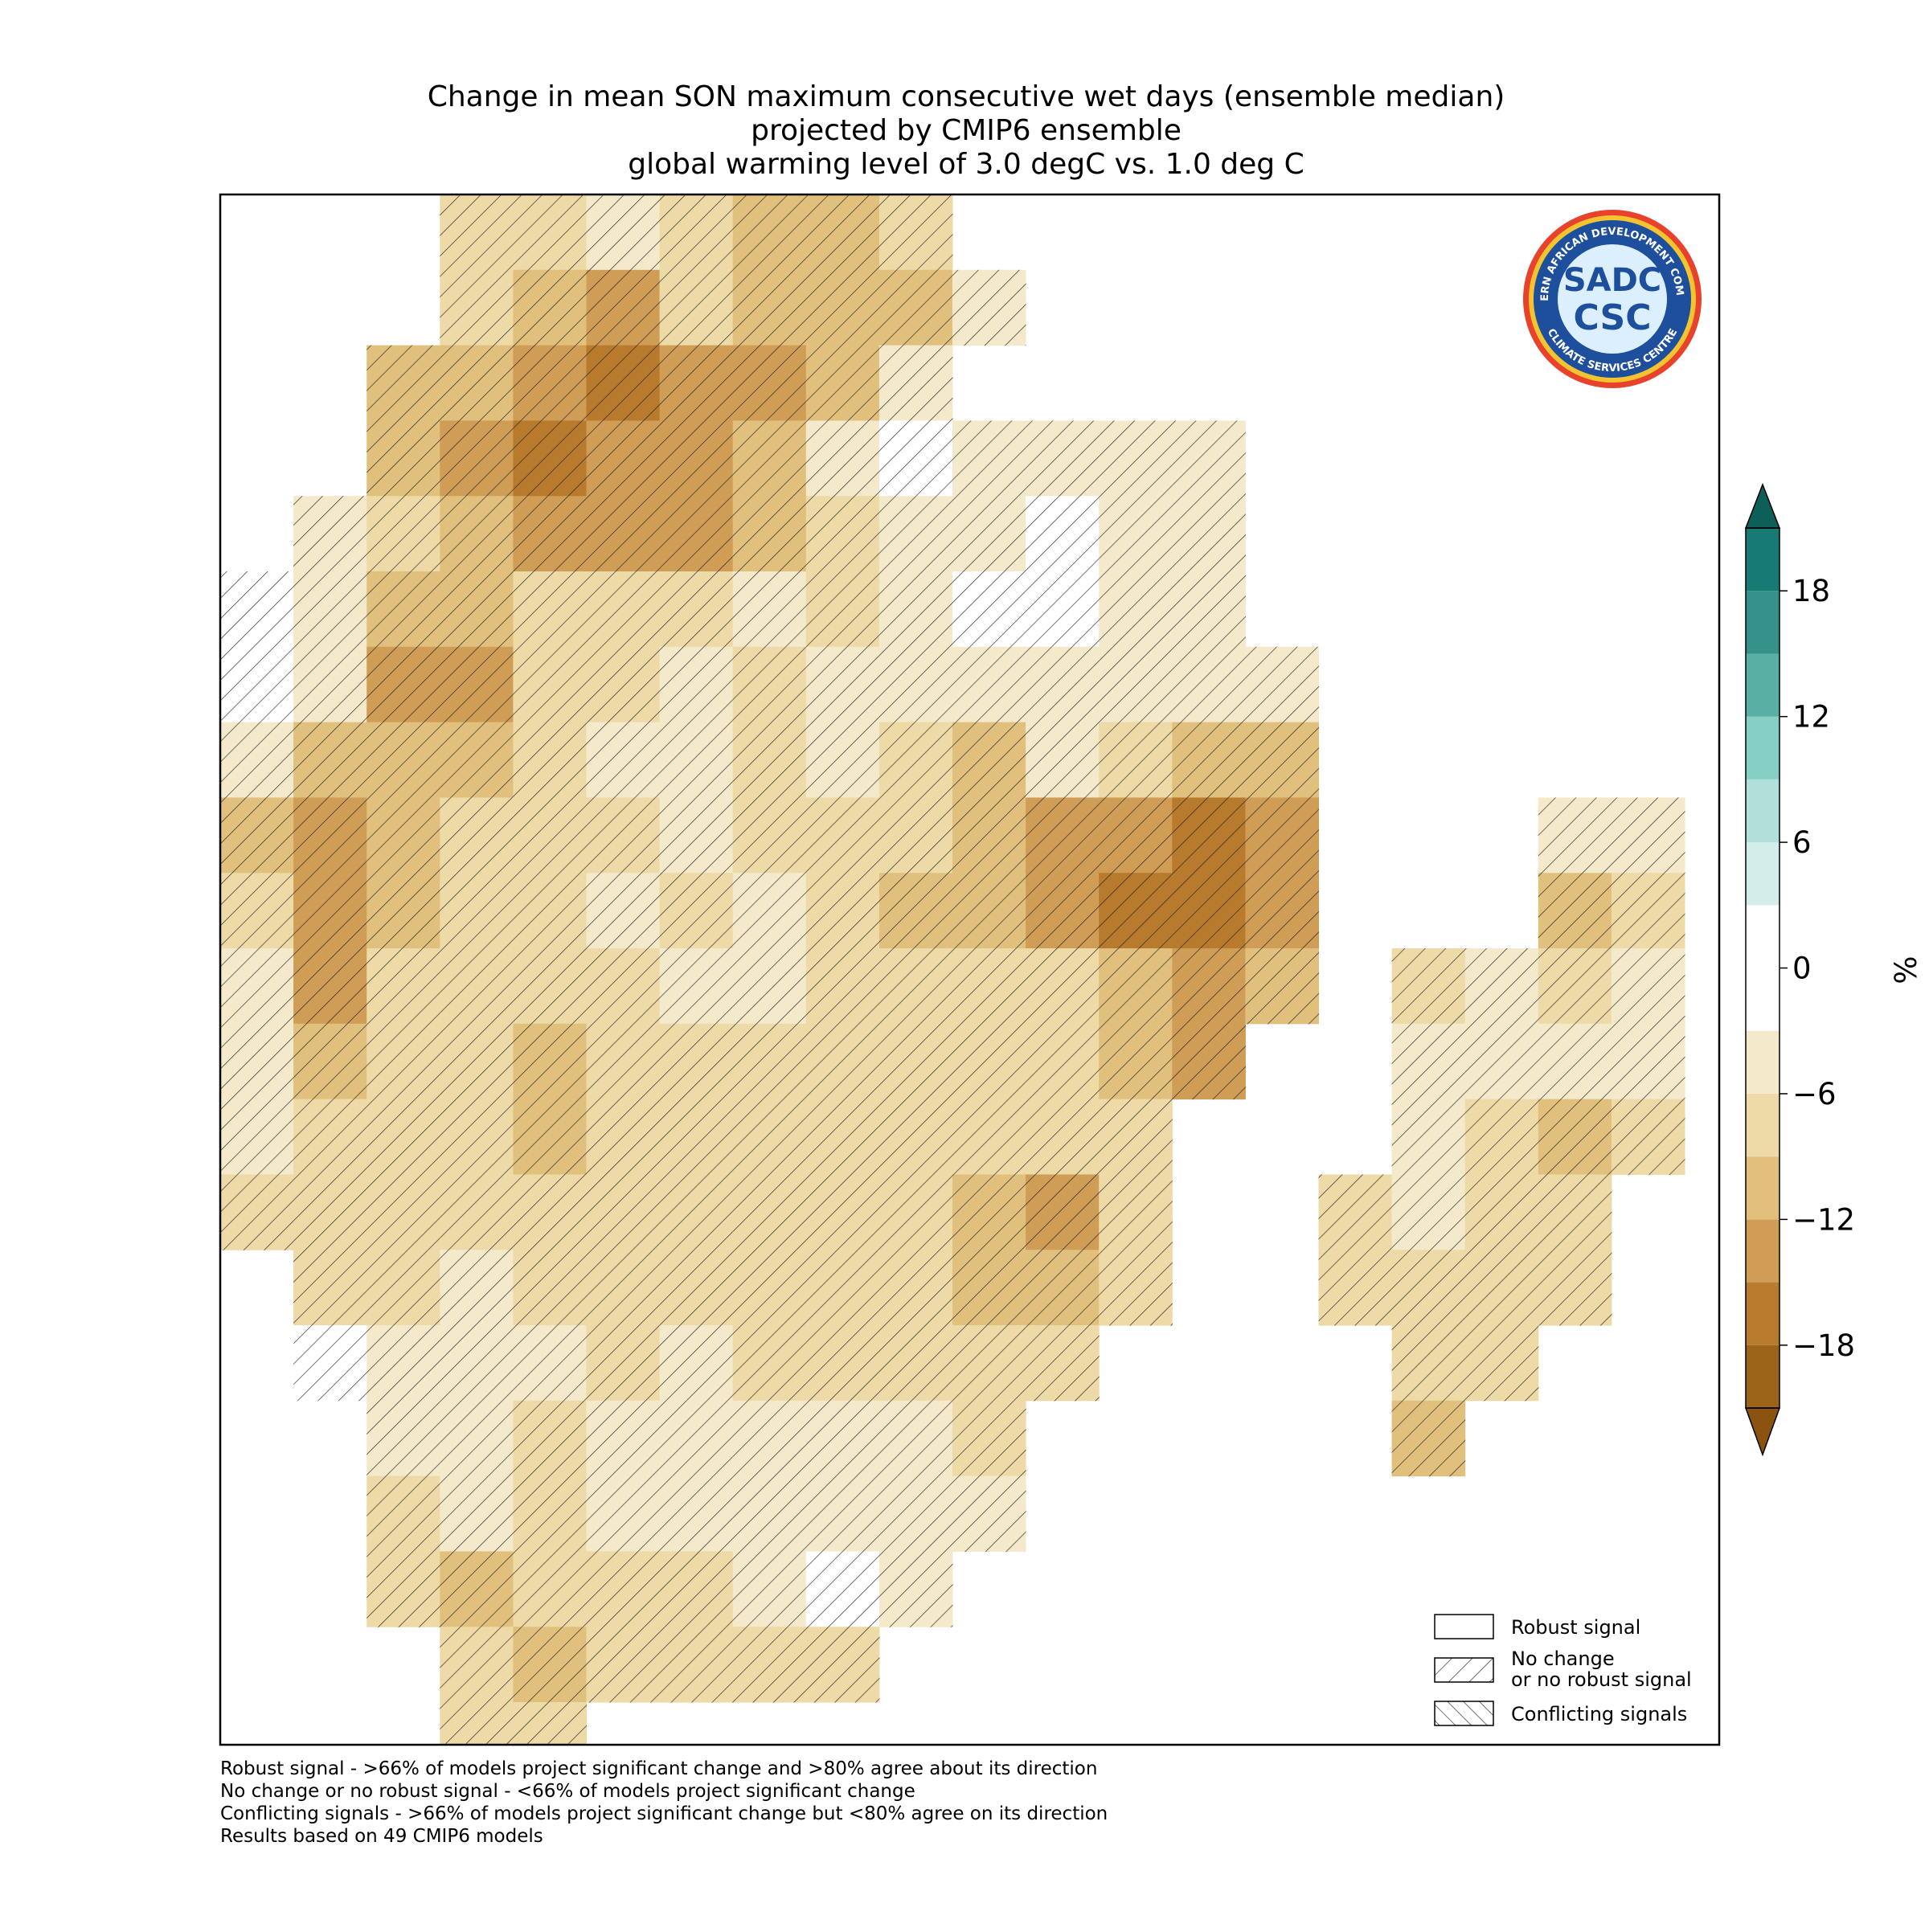 This screenshot has height=1932, width=1929. What do you see at coordinates (1811, 717) in the screenshot?
I see `colorbar-tick-label: 12` at bounding box center [1811, 717].